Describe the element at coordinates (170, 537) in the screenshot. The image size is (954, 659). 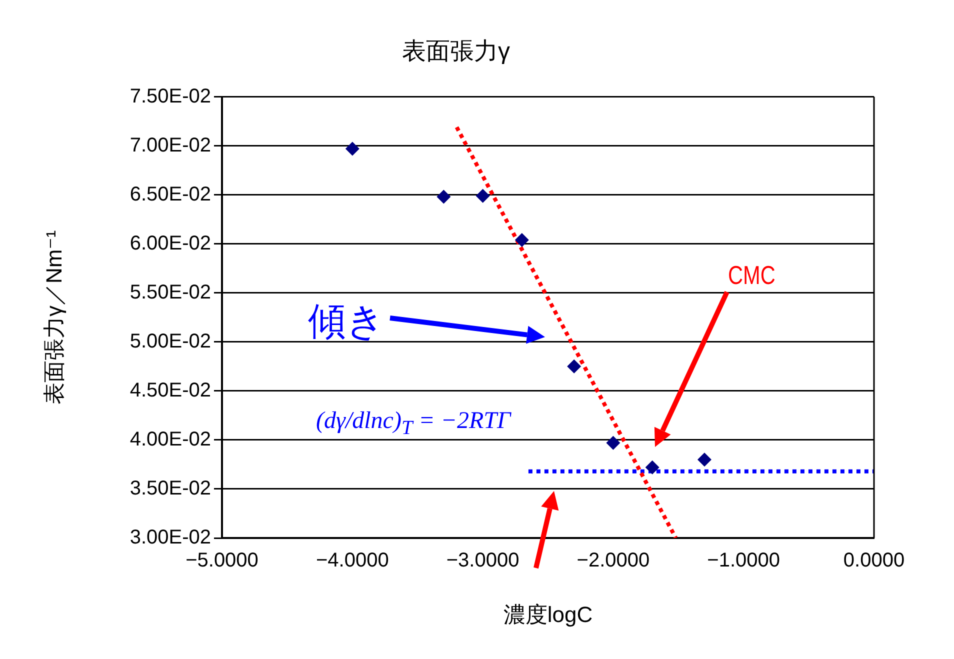
I see `y-tick-label: 3.00E-02` at that location.